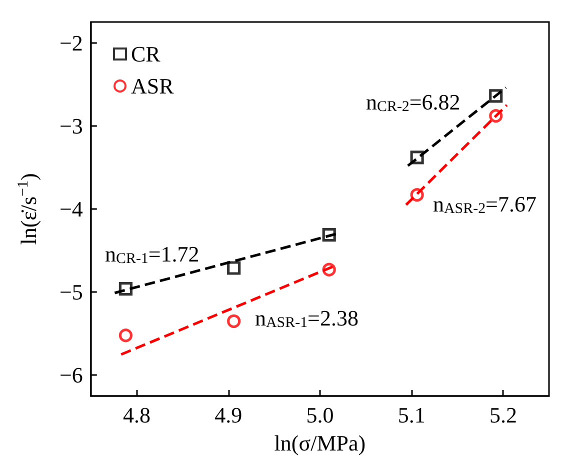  What do you see at coordinates (28, 209) in the screenshot?
I see `y-axis-title: ln(ε̇/s−1)` at bounding box center [28, 209].